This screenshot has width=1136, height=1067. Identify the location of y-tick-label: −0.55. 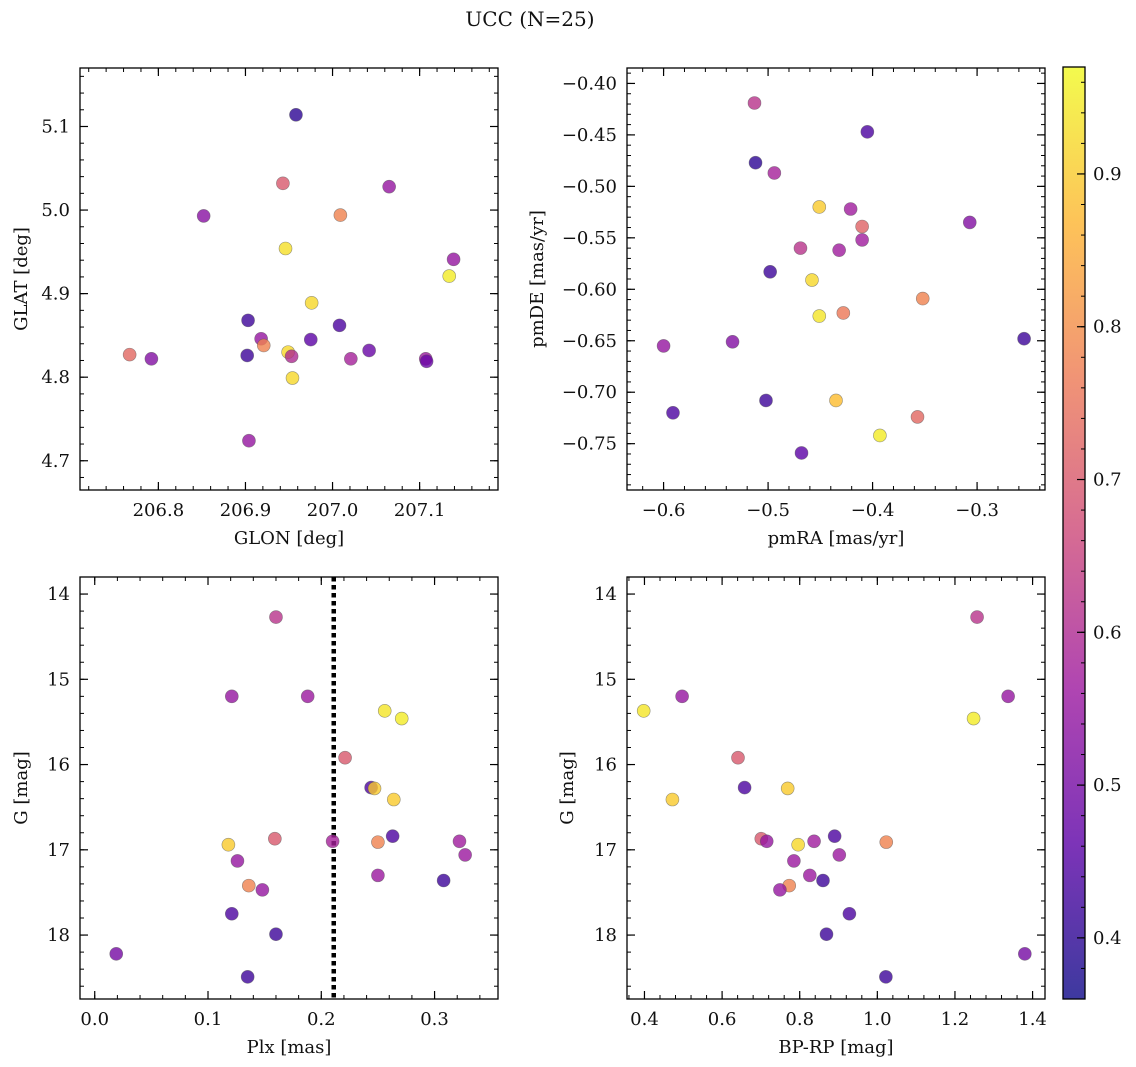
(589, 238).